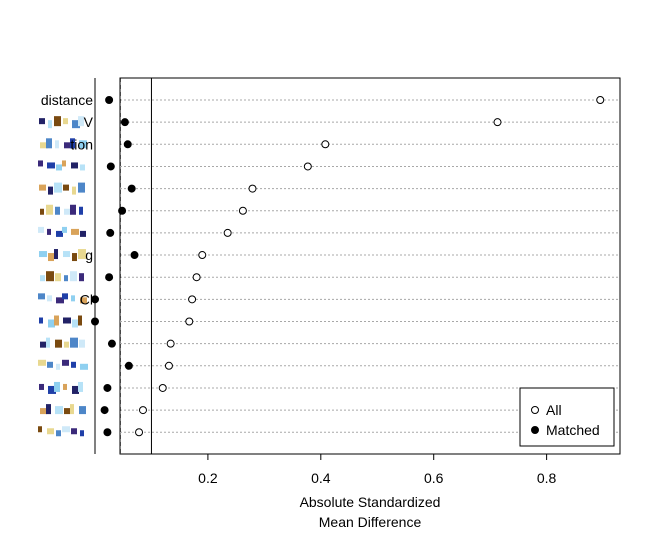 The height and width of the screenshot is (551, 661). Describe the element at coordinates (89, 122) in the screenshot. I see `variable-label-partial: V` at that location.